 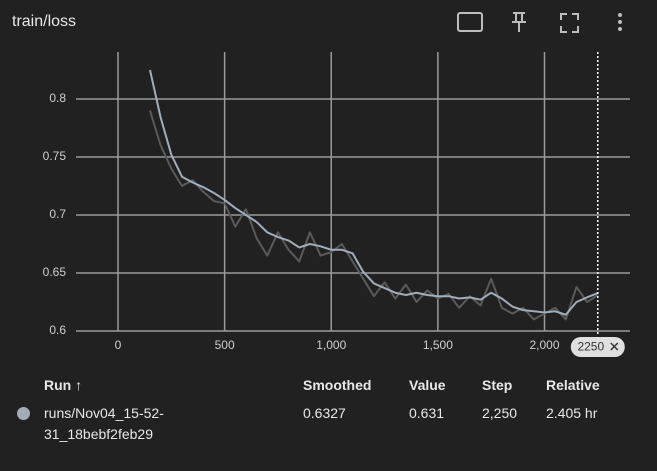 What do you see at coordinates (324, 413) in the screenshot?
I see `smoothed-value: 0.6327` at bounding box center [324, 413].